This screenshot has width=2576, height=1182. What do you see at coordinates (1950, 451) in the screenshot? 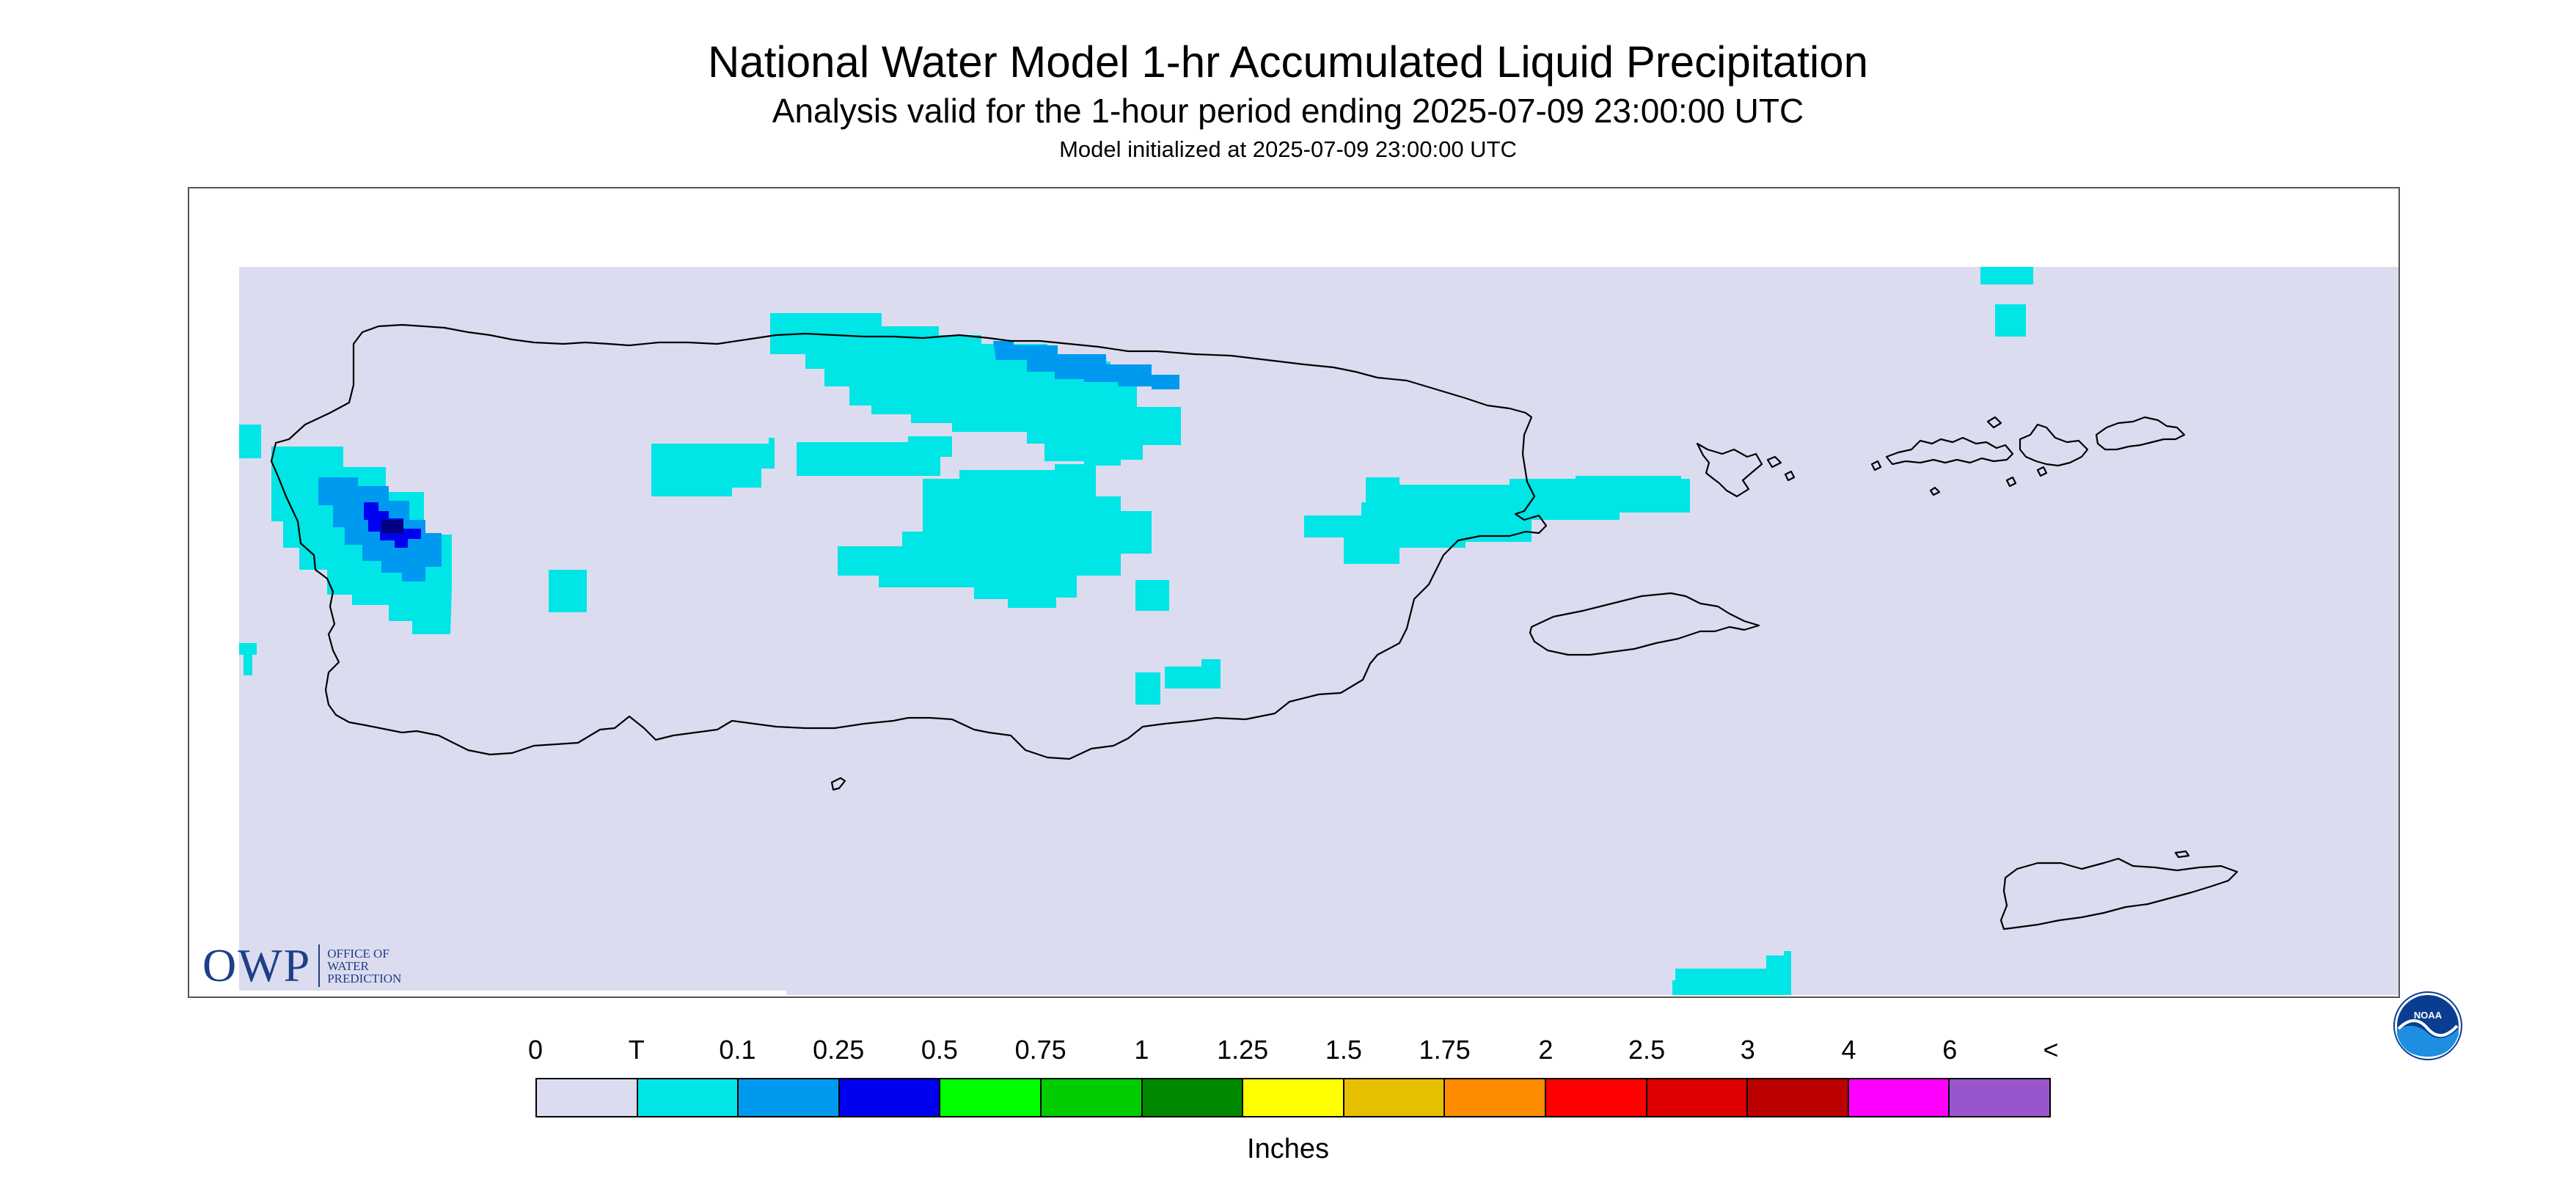
I see `st-thomas-coastline` at bounding box center [1950, 451].